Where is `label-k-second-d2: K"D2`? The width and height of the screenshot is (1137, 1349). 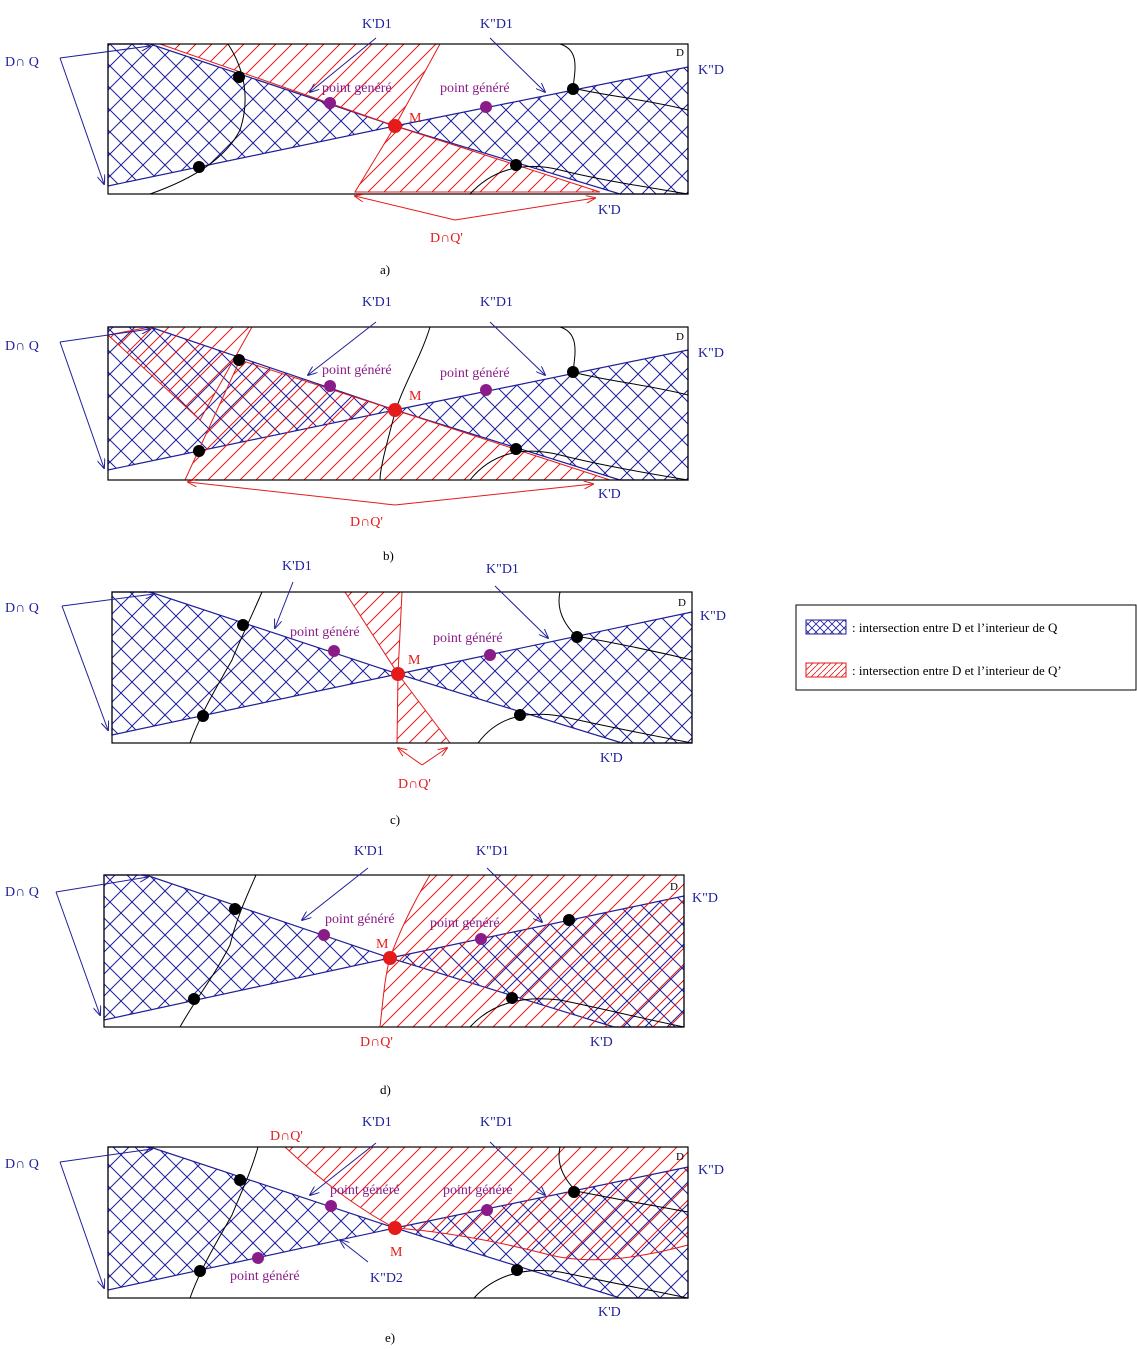
label-k-second-d2: K"D2 is located at coordinates (386, 1278).